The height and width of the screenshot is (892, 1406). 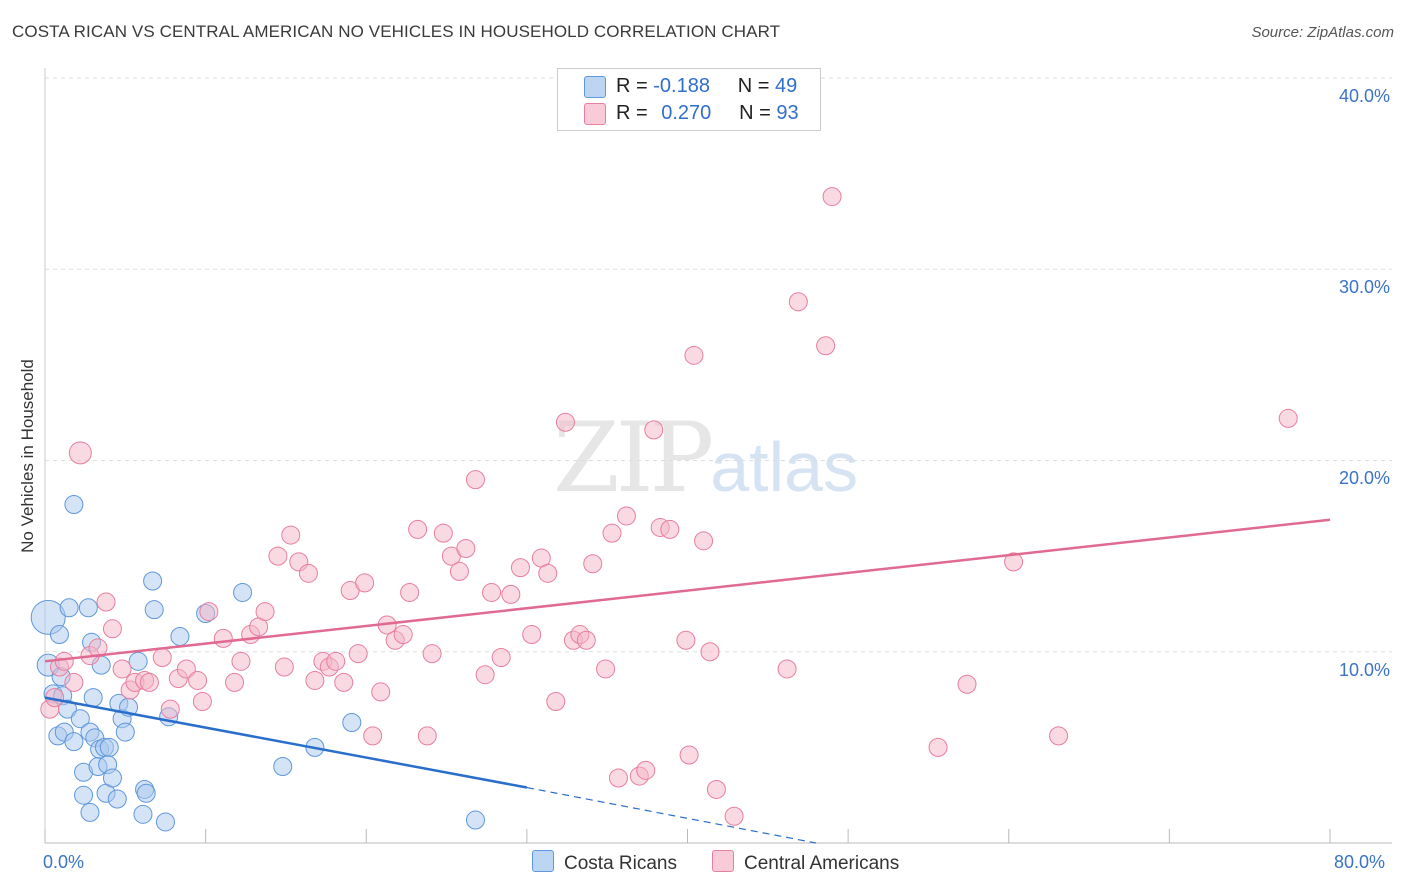 What do you see at coordinates (805, 864) in the screenshot?
I see `bottom-legend-central-americans: Central Americans` at bounding box center [805, 864].